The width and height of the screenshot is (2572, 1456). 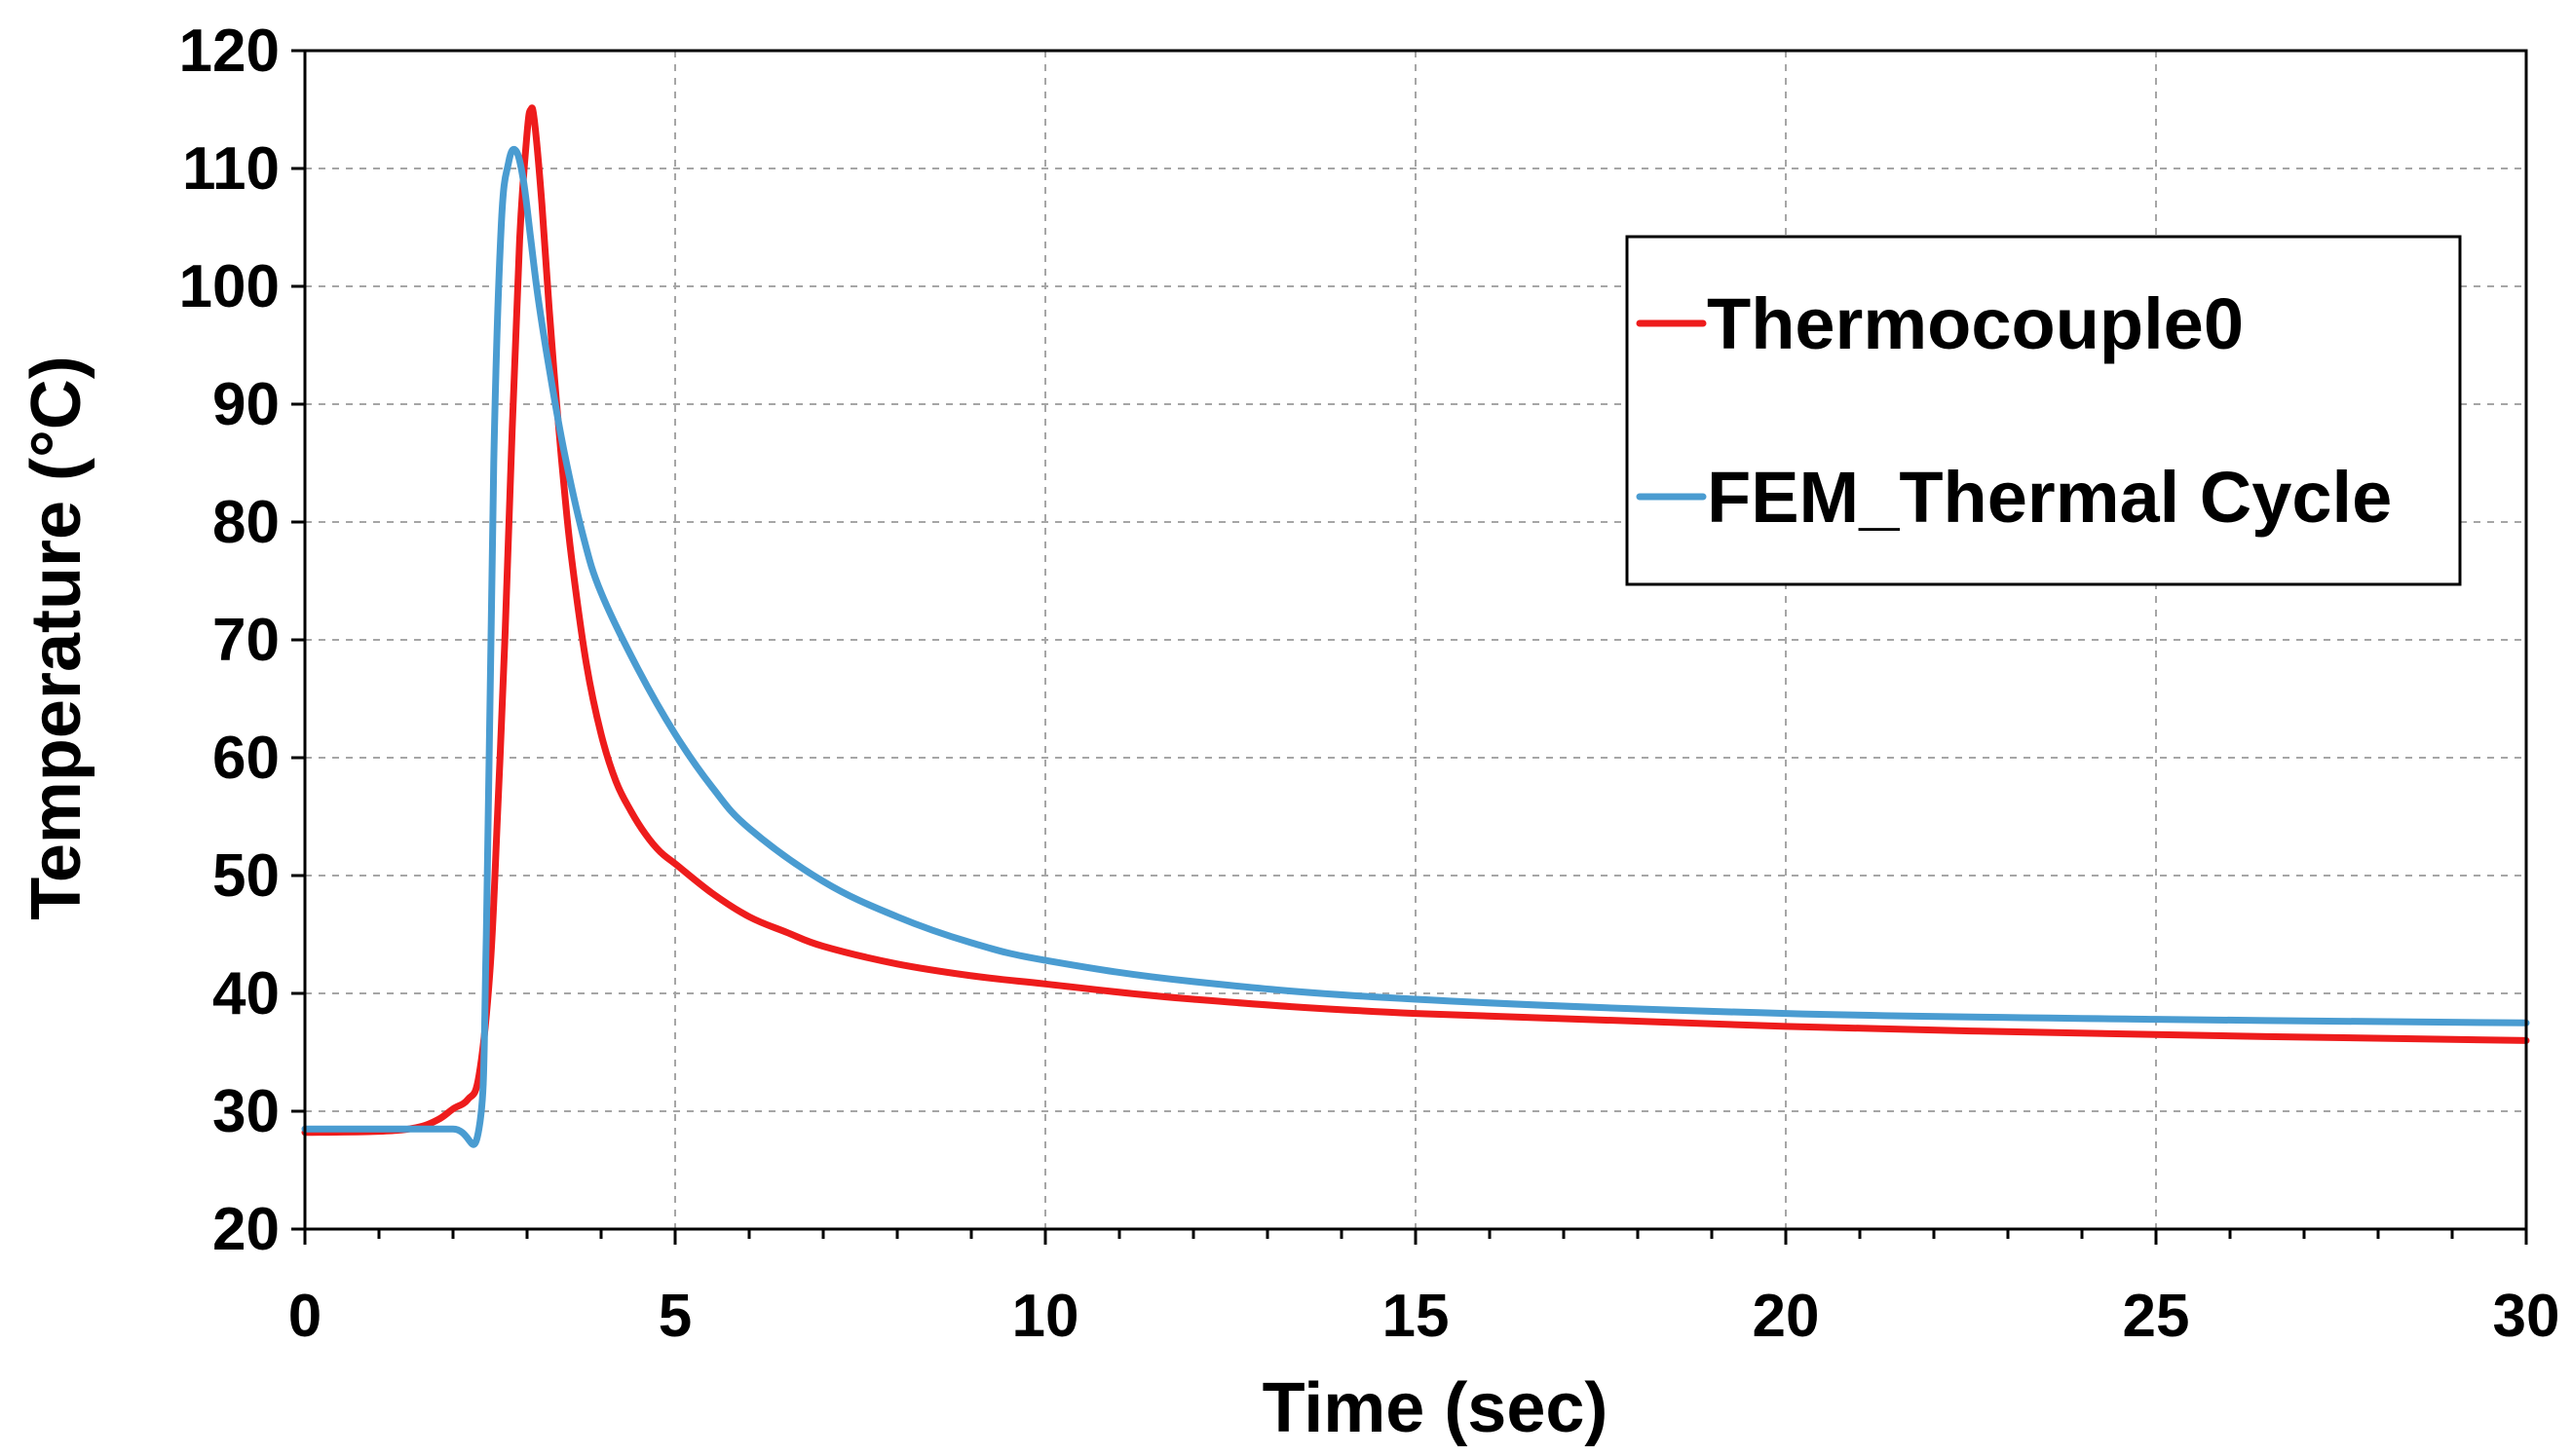 I want to click on x-axis-title: Time (sec), so click(x=1435, y=1408).